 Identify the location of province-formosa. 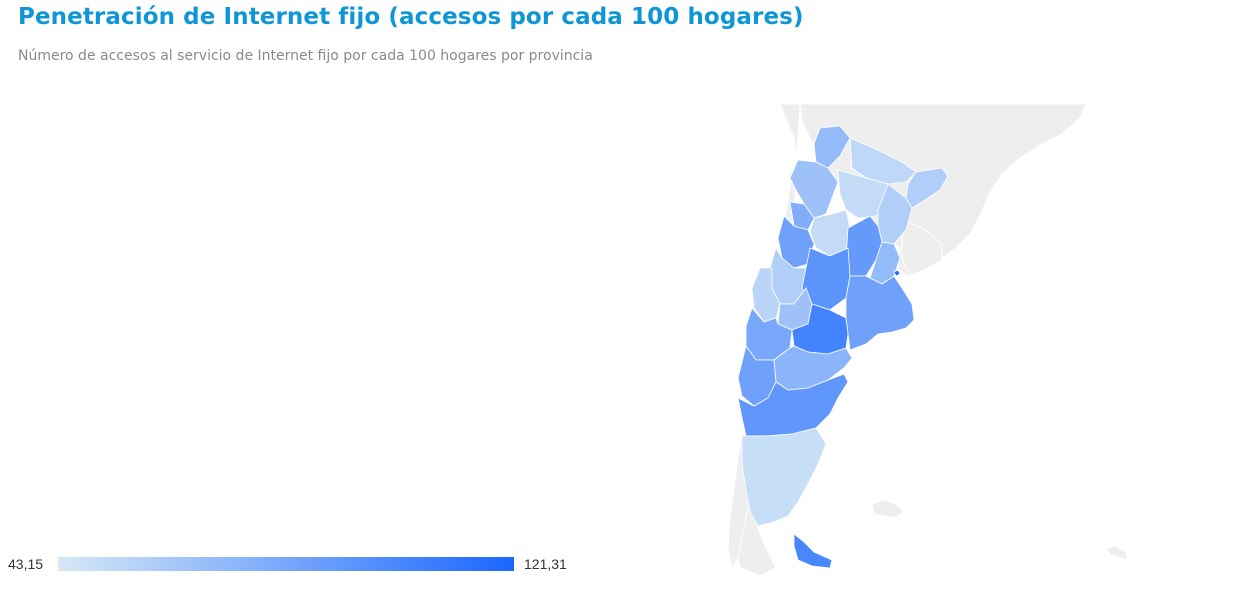
(883, 161).